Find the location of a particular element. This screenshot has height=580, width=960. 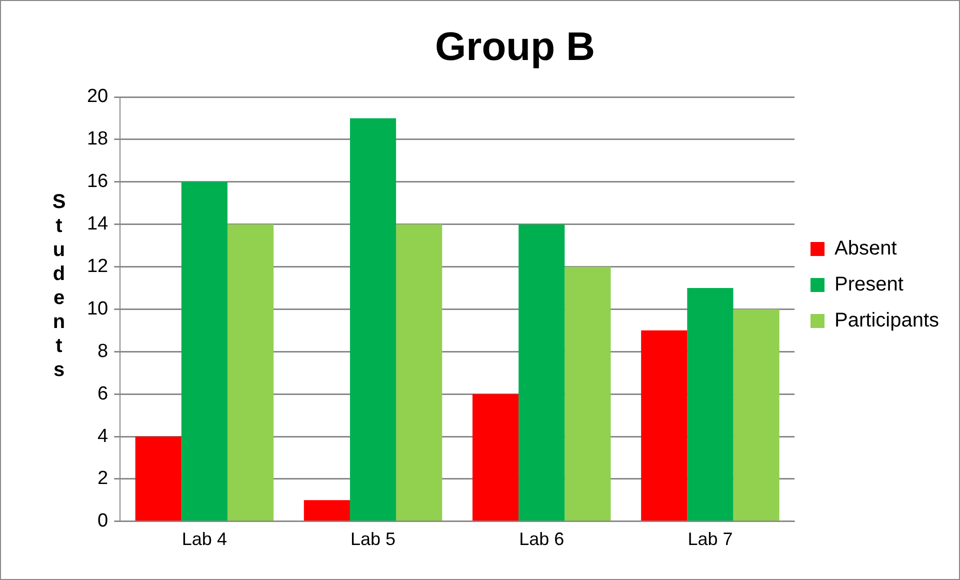

y-tick-label: 0 is located at coordinates (103, 521).